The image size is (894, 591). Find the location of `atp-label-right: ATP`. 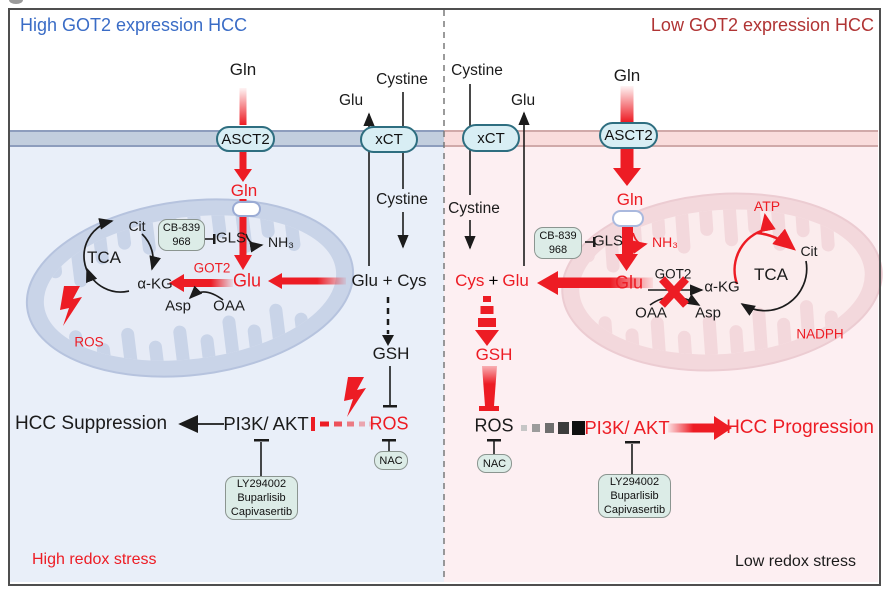

atp-label-right: ATP is located at coordinates (767, 206).